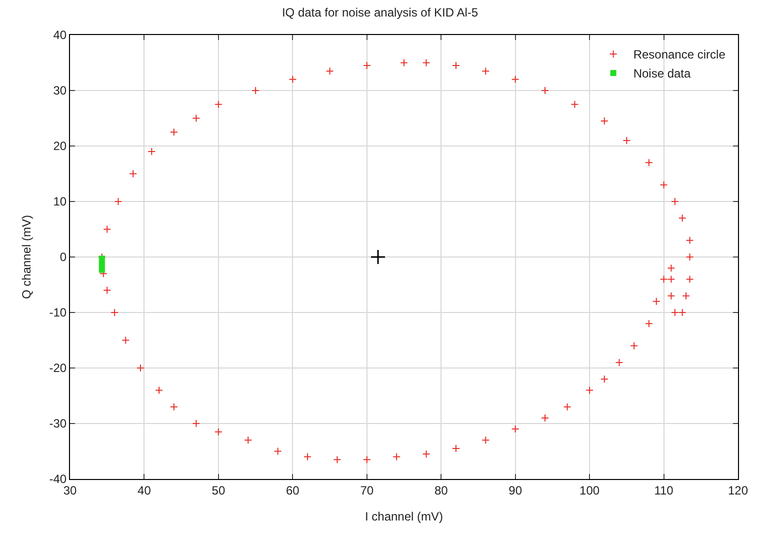  Describe the element at coordinates (27, 257) in the screenshot. I see `y-axis-title: Q channel (mV)` at that location.